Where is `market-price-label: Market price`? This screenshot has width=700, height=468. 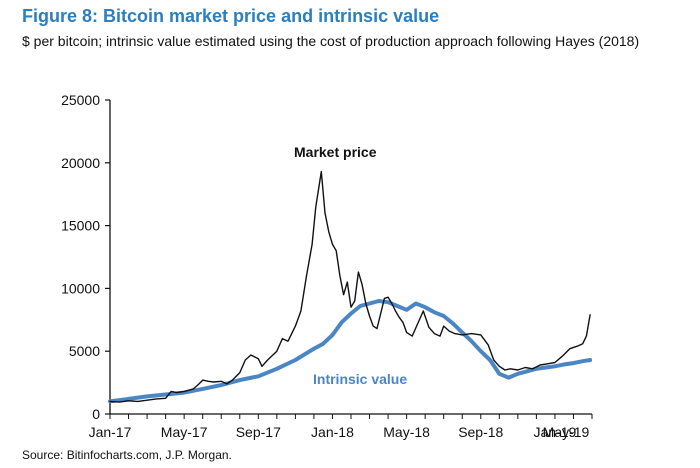 market-price-label: Market price is located at coordinates (335, 152).